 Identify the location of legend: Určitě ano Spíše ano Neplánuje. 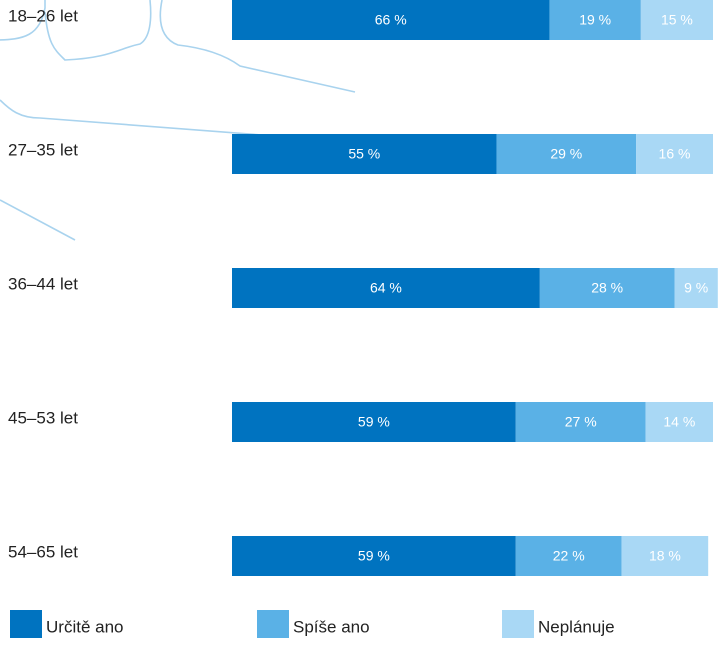
(312, 624).